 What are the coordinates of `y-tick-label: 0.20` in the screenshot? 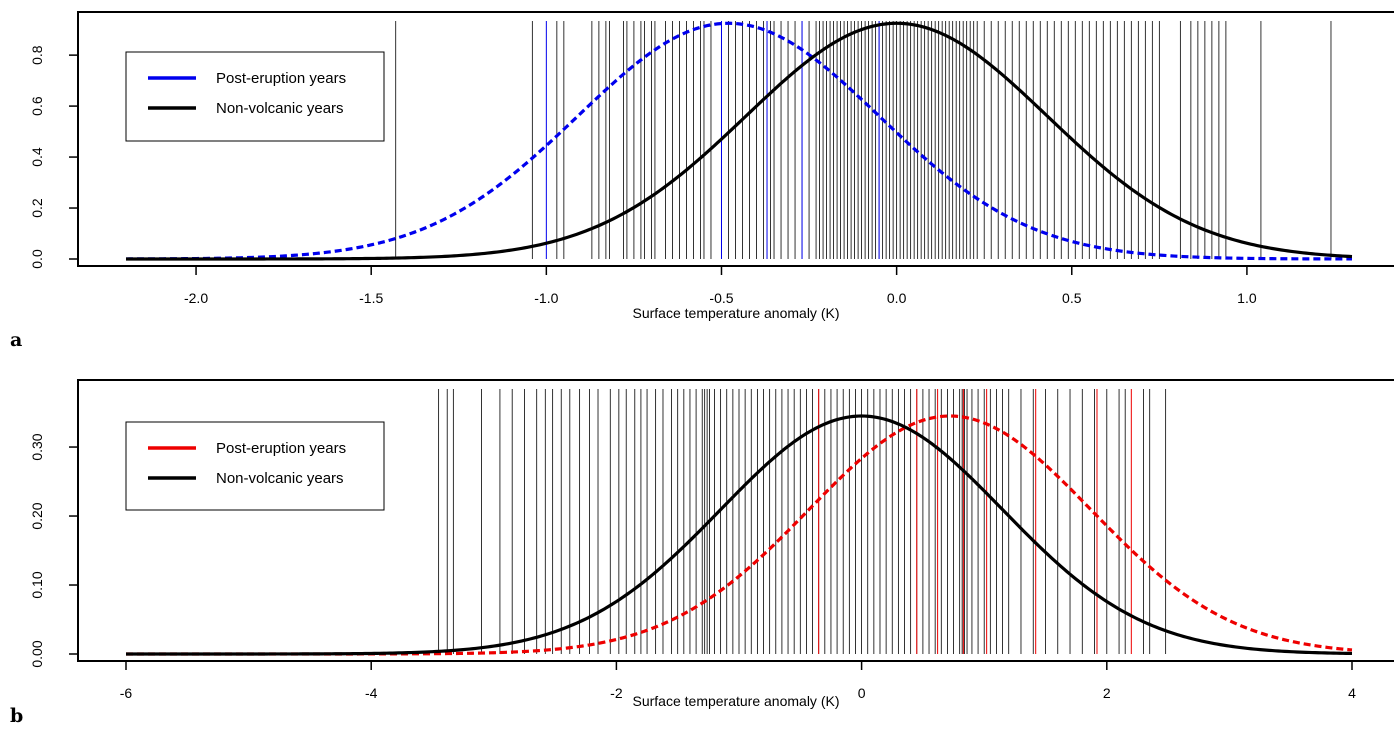 It's located at (37, 515).